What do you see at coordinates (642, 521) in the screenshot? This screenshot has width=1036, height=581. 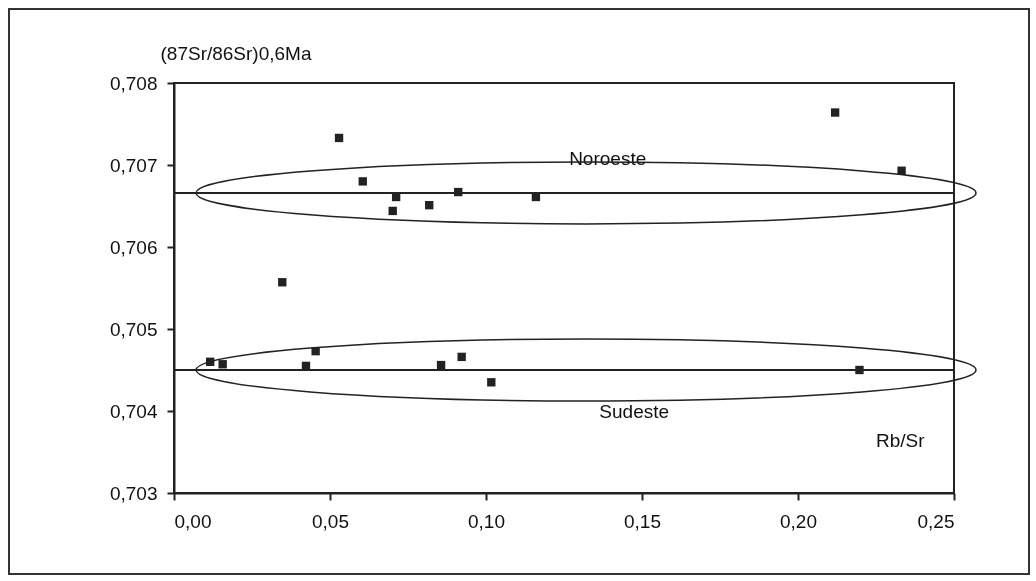 I see `x-tick-label: 0,15` at bounding box center [642, 521].